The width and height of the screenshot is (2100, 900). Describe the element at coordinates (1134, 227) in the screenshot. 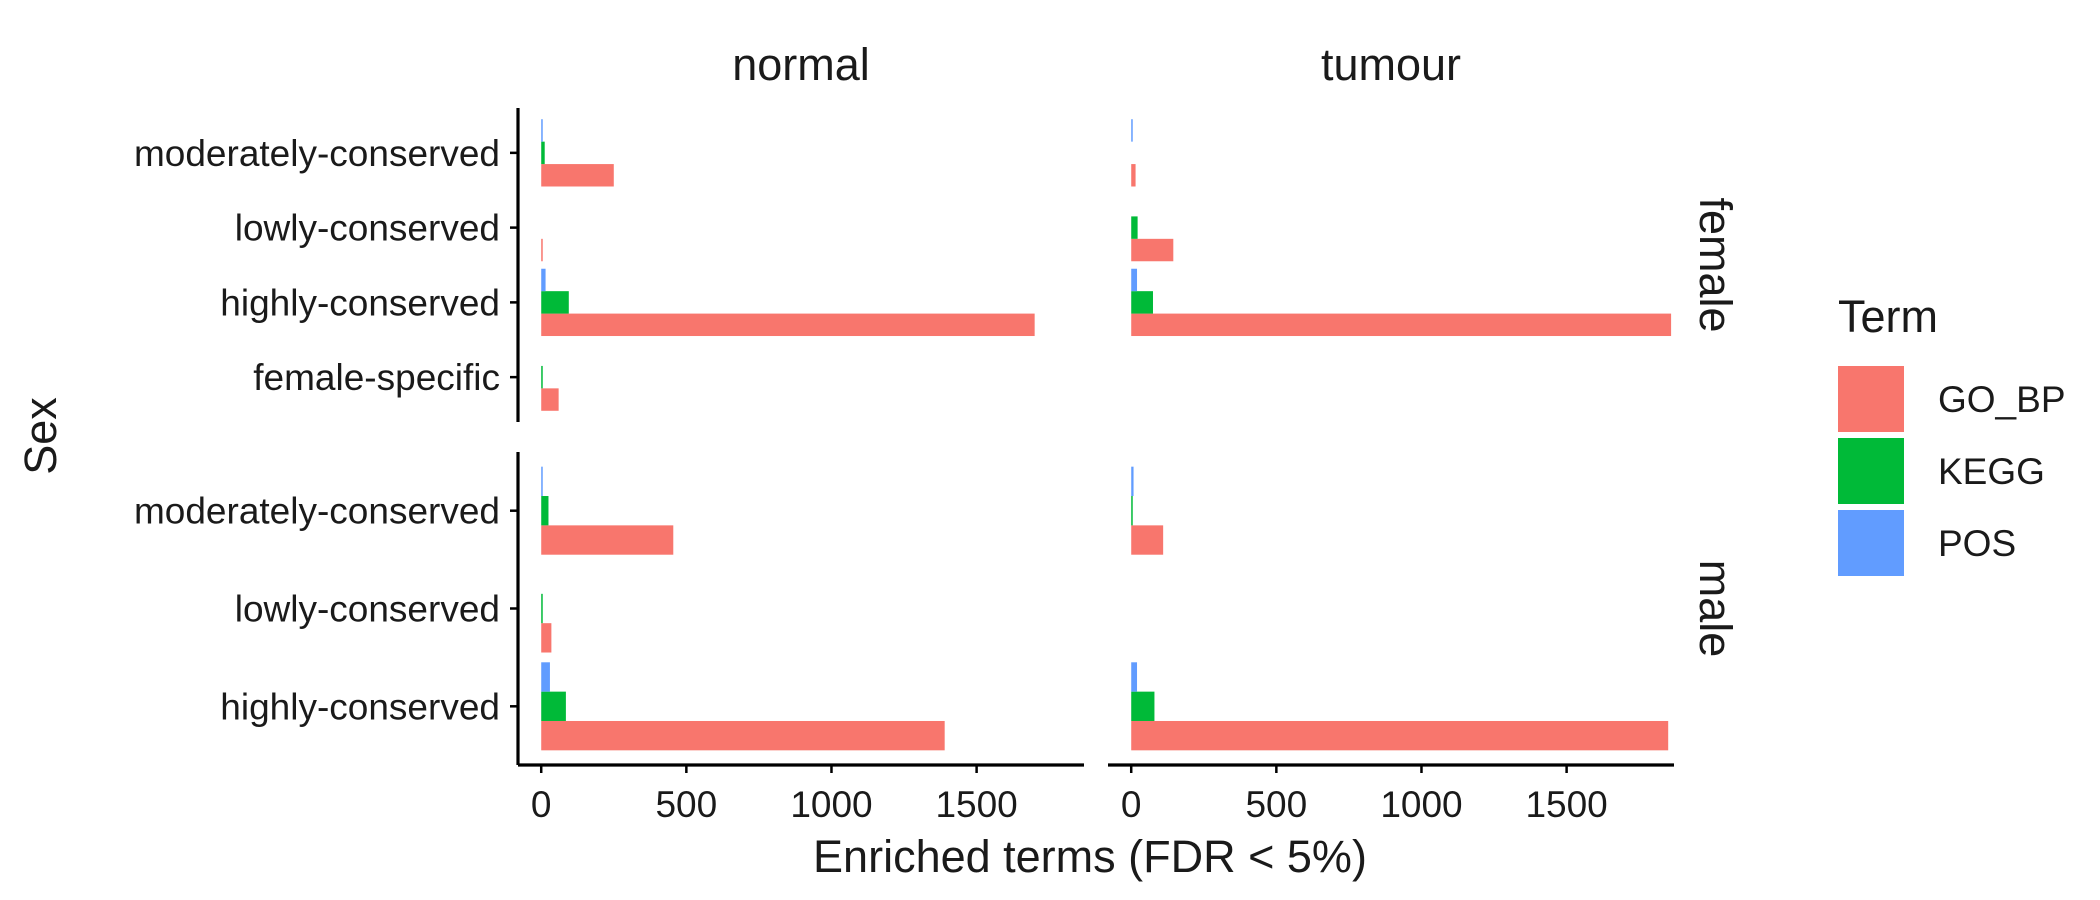

I see `bar-kegg-tumour-female-lowly-conserved` at that location.